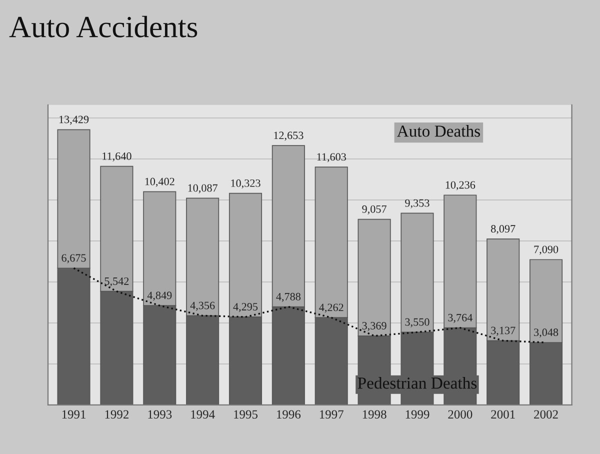 This screenshot has height=454, width=600. What do you see at coordinates (116, 282) in the screenshot?
I see `data-label: 5,542` at bounding box center [116, 282].